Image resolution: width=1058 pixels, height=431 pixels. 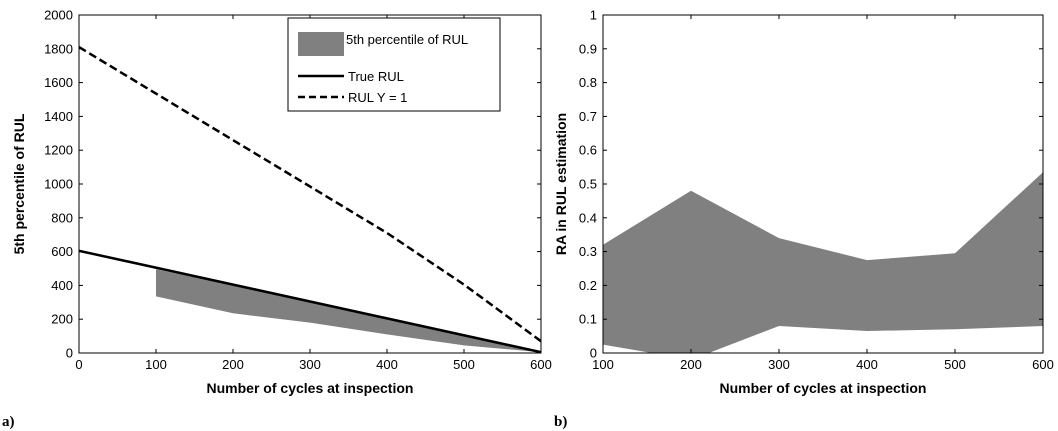 I want to click on legend-swatch-band, so click(x=321, y=44).